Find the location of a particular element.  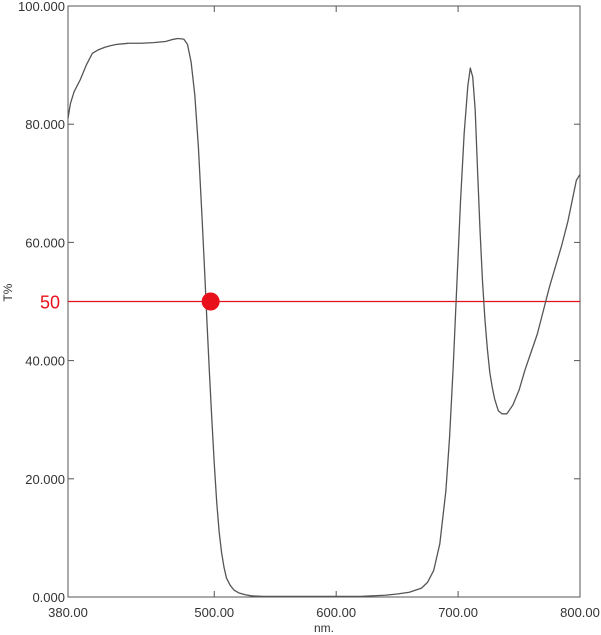

reference-label-50: 50 is located at coordinates (50, 303).